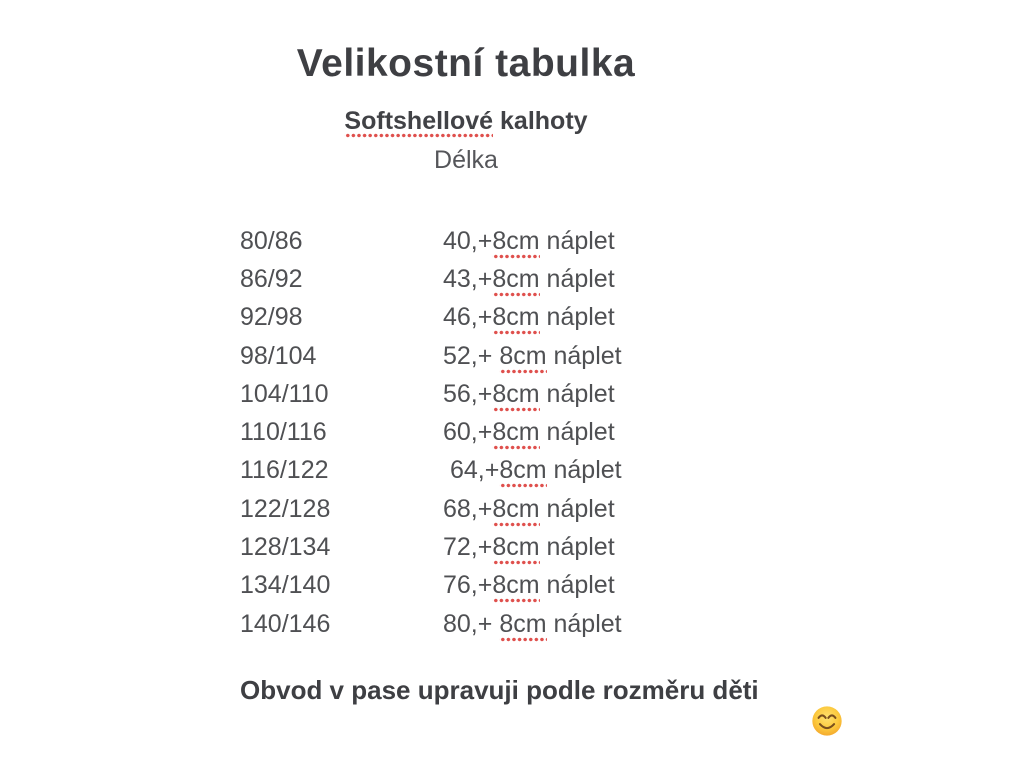 This screenshot has height=775, width=1024. I want to click on length-cell: 68,+8cm náplet, so click(529, 510).